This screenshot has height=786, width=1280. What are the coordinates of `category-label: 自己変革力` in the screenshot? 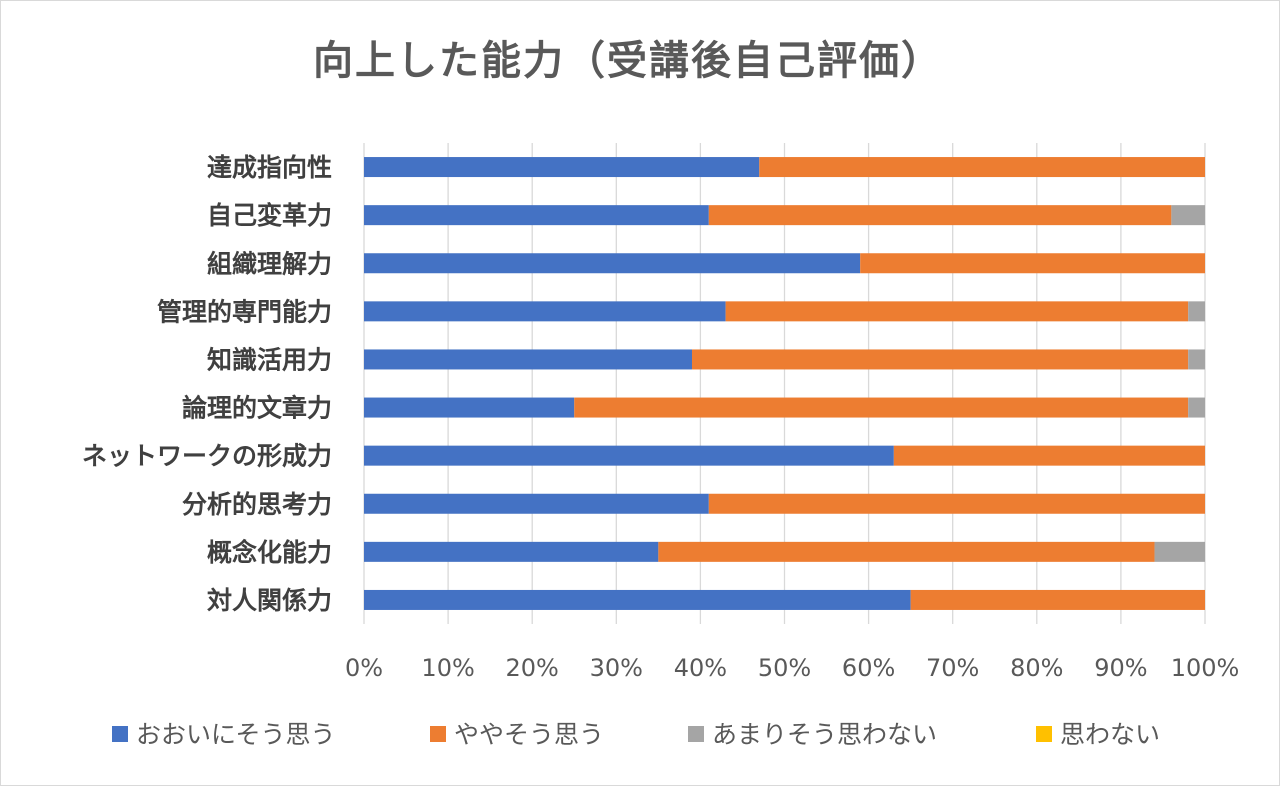 It's located at (269, 215).